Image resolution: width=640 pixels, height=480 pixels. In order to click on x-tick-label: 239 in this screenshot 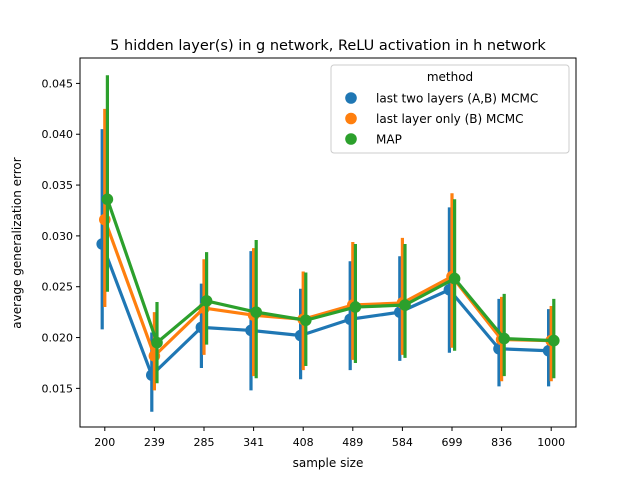, I will do `click(154, 442)`.